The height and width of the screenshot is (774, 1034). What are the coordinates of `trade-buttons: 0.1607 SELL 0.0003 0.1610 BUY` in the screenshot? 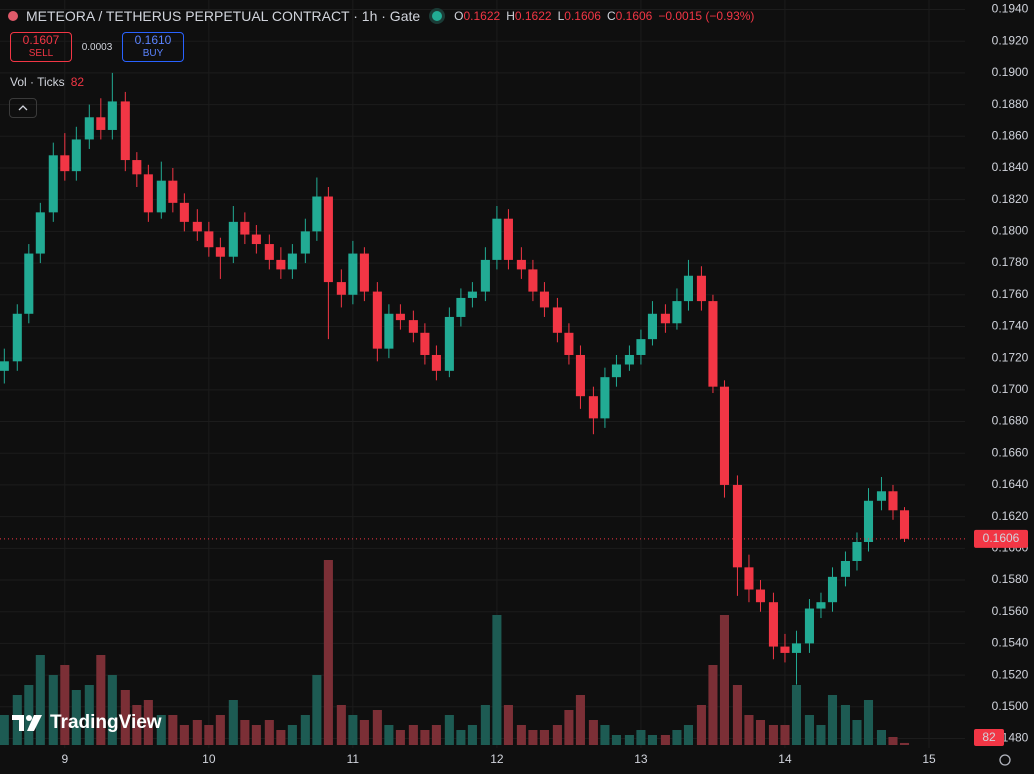 It's located at (97, 47).